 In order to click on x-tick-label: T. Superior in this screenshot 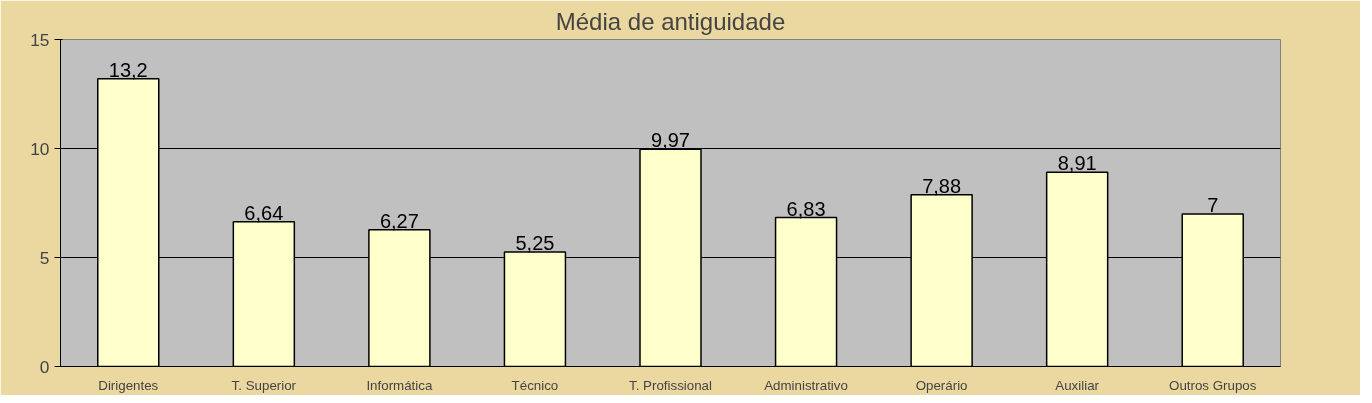, I will do `click(264, 385)`.